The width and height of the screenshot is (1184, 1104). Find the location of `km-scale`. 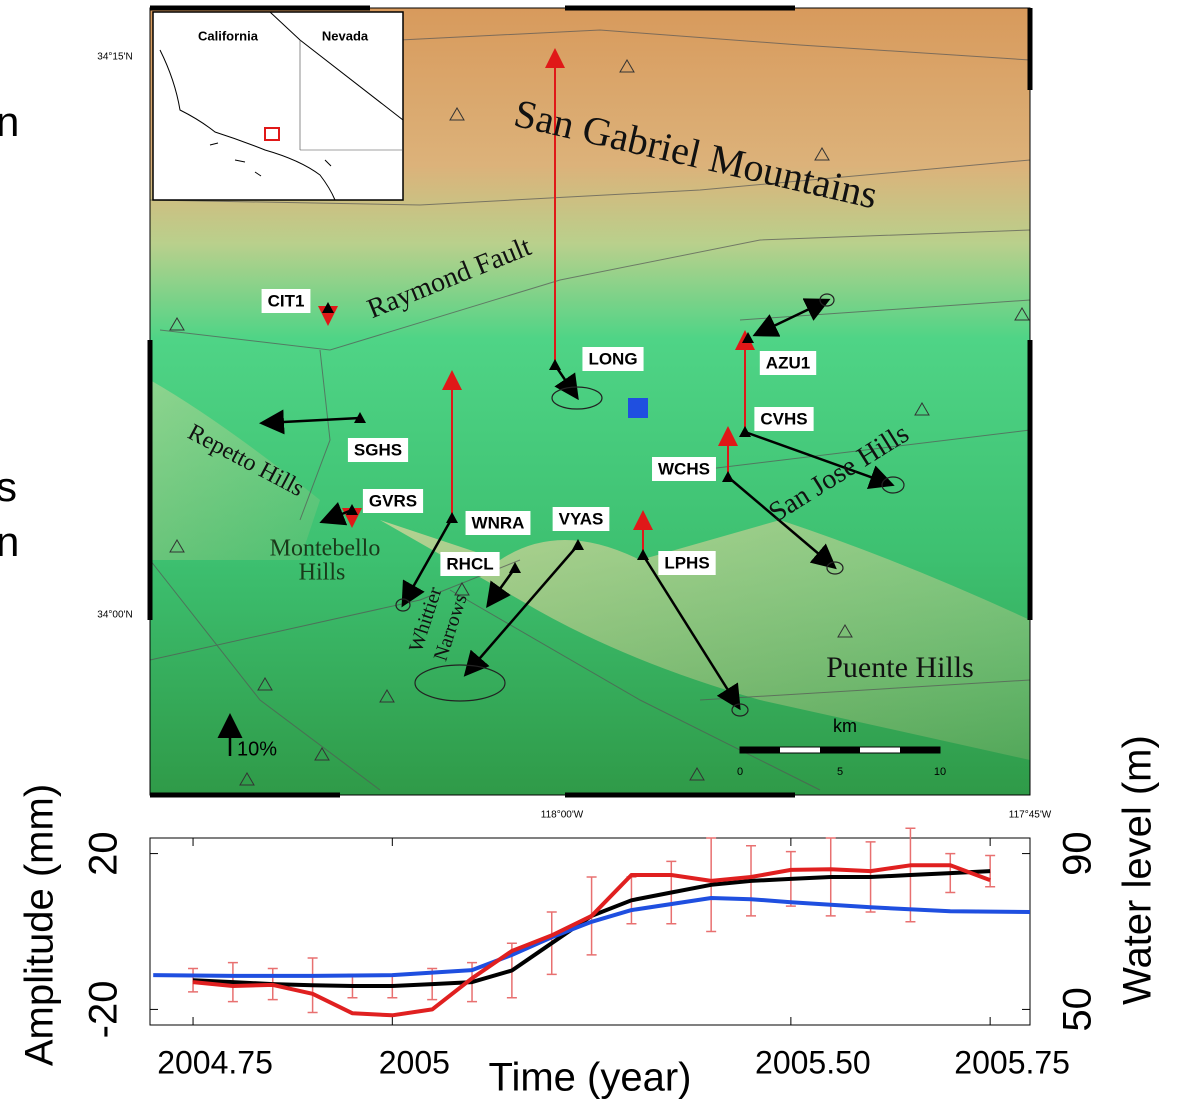

km-scale is located at coordinates (840, 750).